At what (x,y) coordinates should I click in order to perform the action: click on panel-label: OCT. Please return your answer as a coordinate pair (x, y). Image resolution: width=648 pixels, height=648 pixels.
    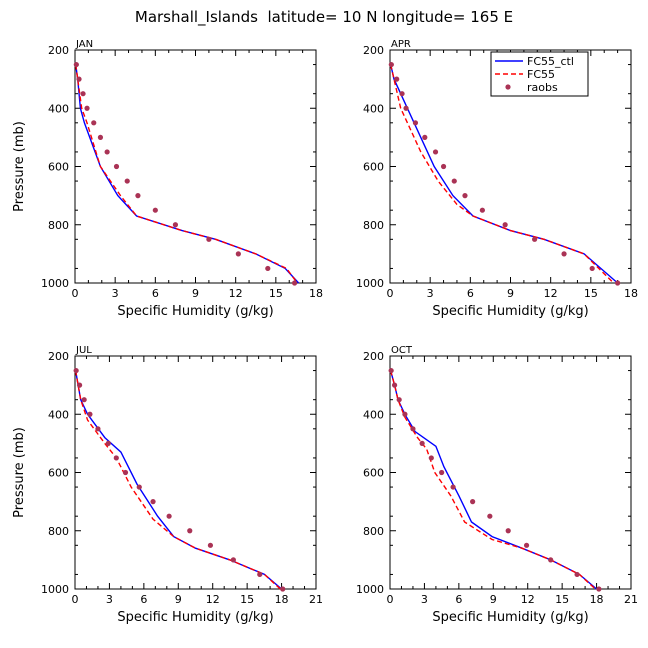
    Looking at the image, I should click on (402, 350).